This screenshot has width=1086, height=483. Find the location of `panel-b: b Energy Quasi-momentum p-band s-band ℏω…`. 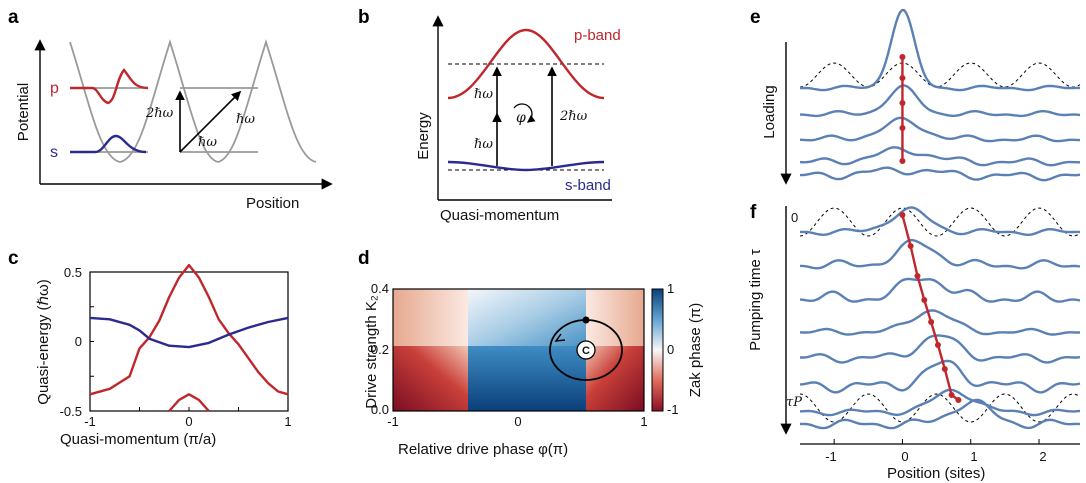

panel-b: b Energy Quasi-momentum p-band s-band ℏω… is located at coordinates (489, 115).